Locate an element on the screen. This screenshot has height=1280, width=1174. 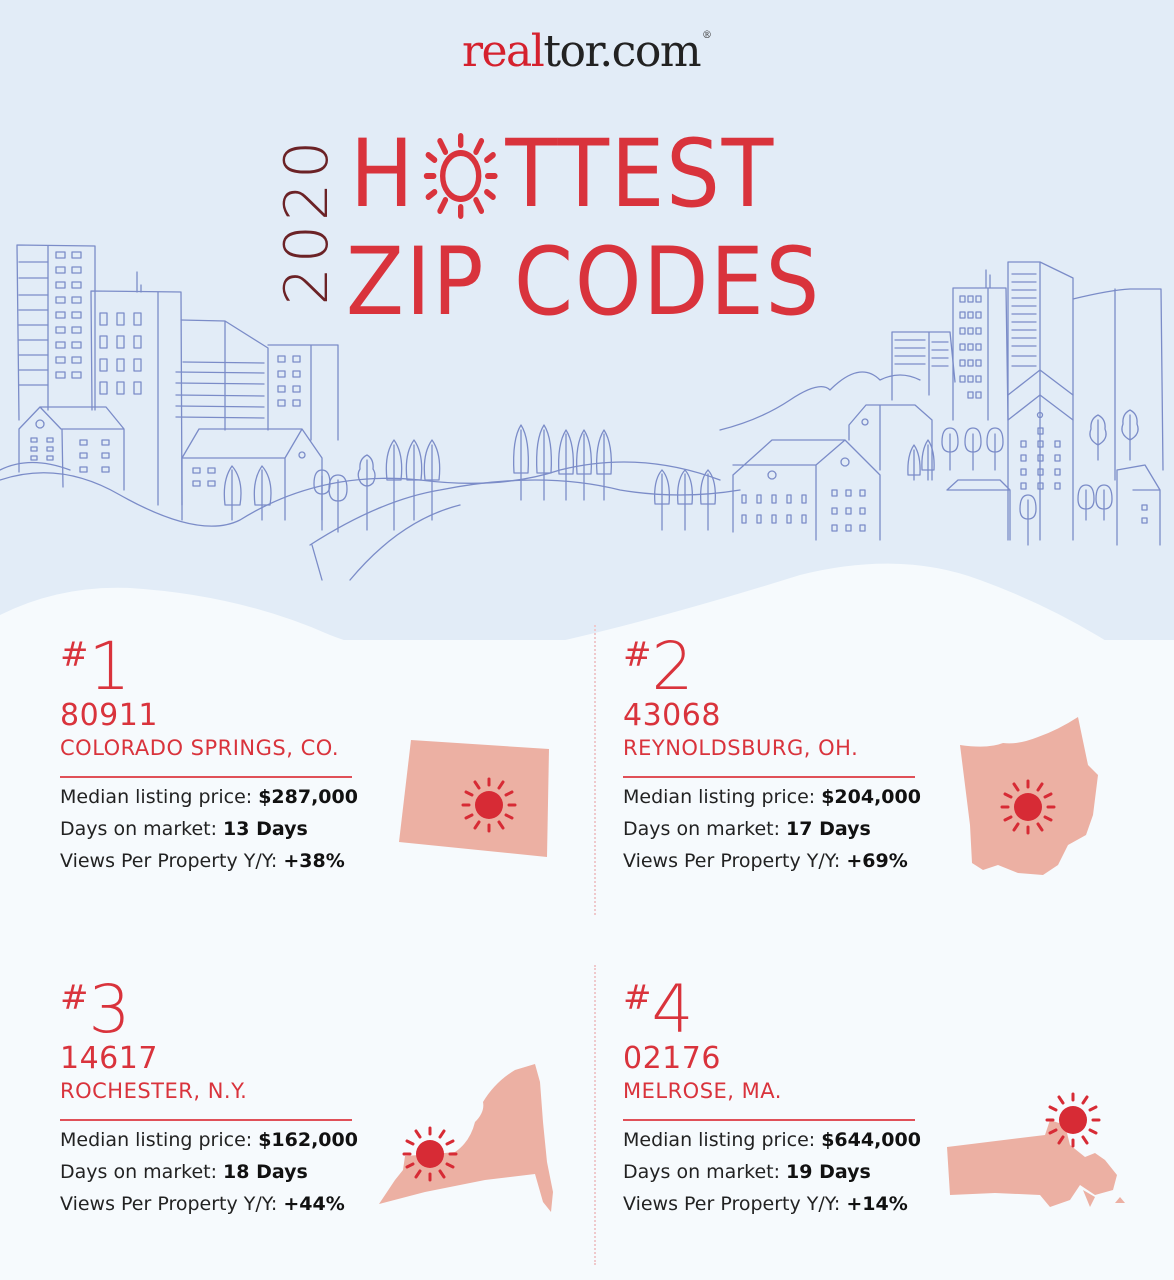
city-name: ROCHESTER, N.Y. is located at coordinates (154, 1091).